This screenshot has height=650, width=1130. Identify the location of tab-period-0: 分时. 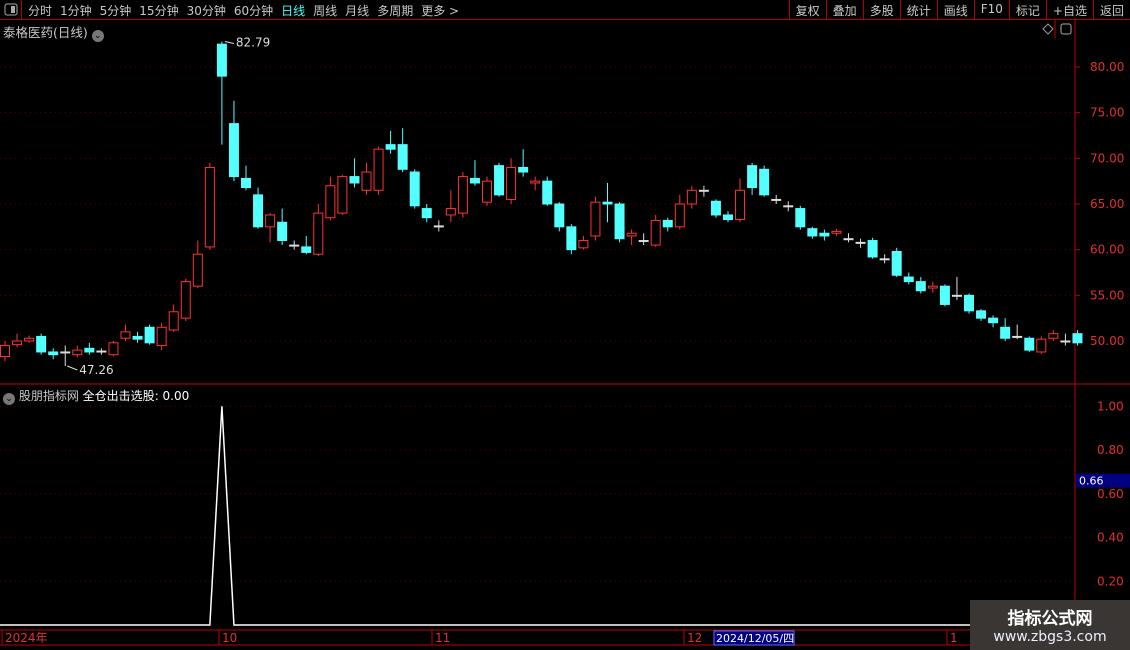
(40, 11).